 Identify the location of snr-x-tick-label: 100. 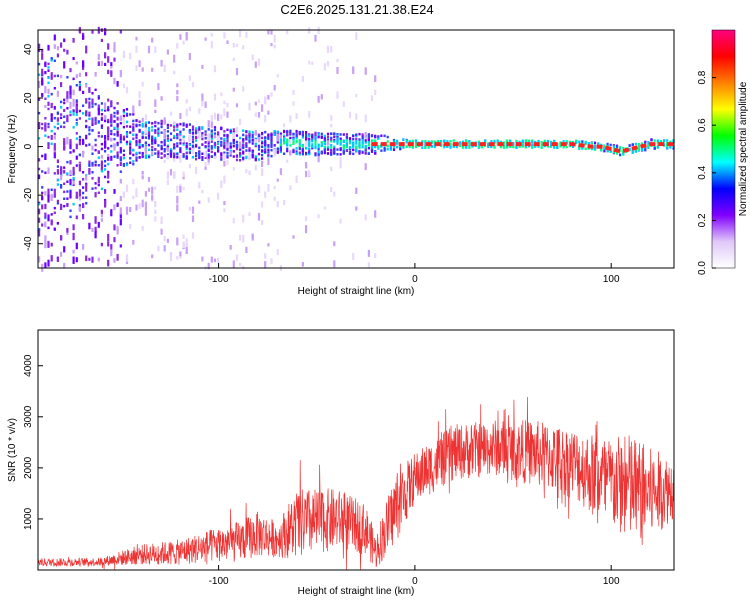
(611, 581).